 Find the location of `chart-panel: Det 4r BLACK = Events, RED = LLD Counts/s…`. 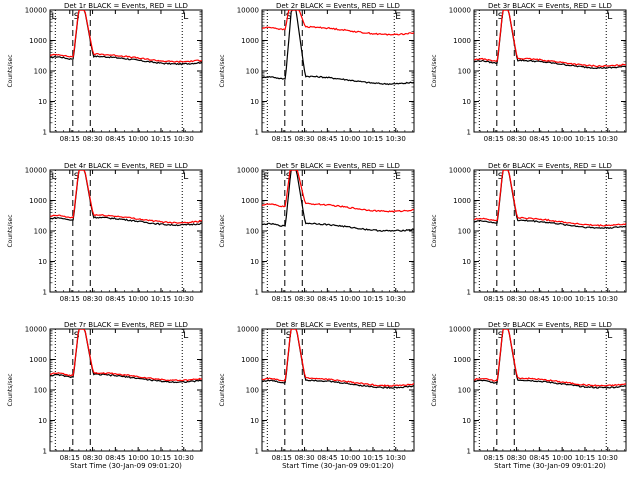

chart-panel: Det 4r BLACK = Events, RED = LLD Counts/s… is located at coordinates (105, 232).